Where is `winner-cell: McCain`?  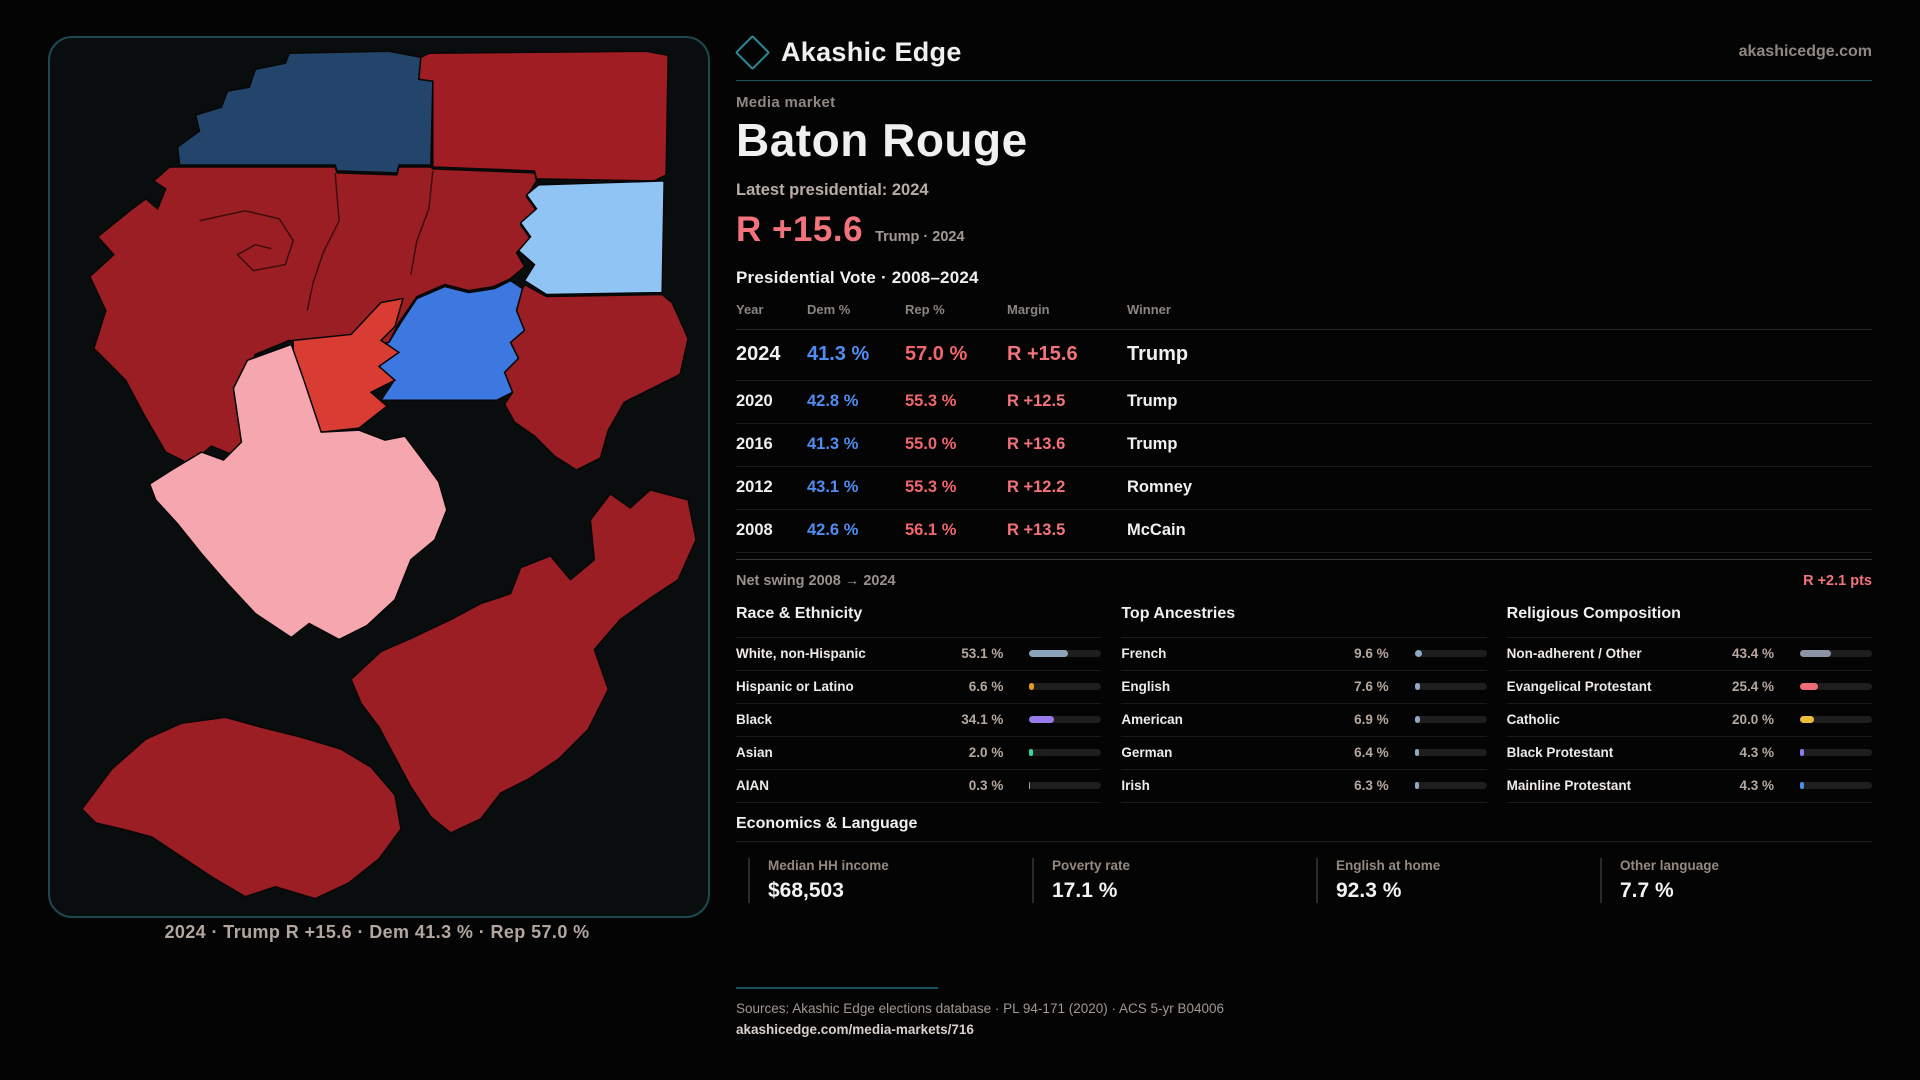 winner-cell: McCain is located at coordinates (1156, 530).